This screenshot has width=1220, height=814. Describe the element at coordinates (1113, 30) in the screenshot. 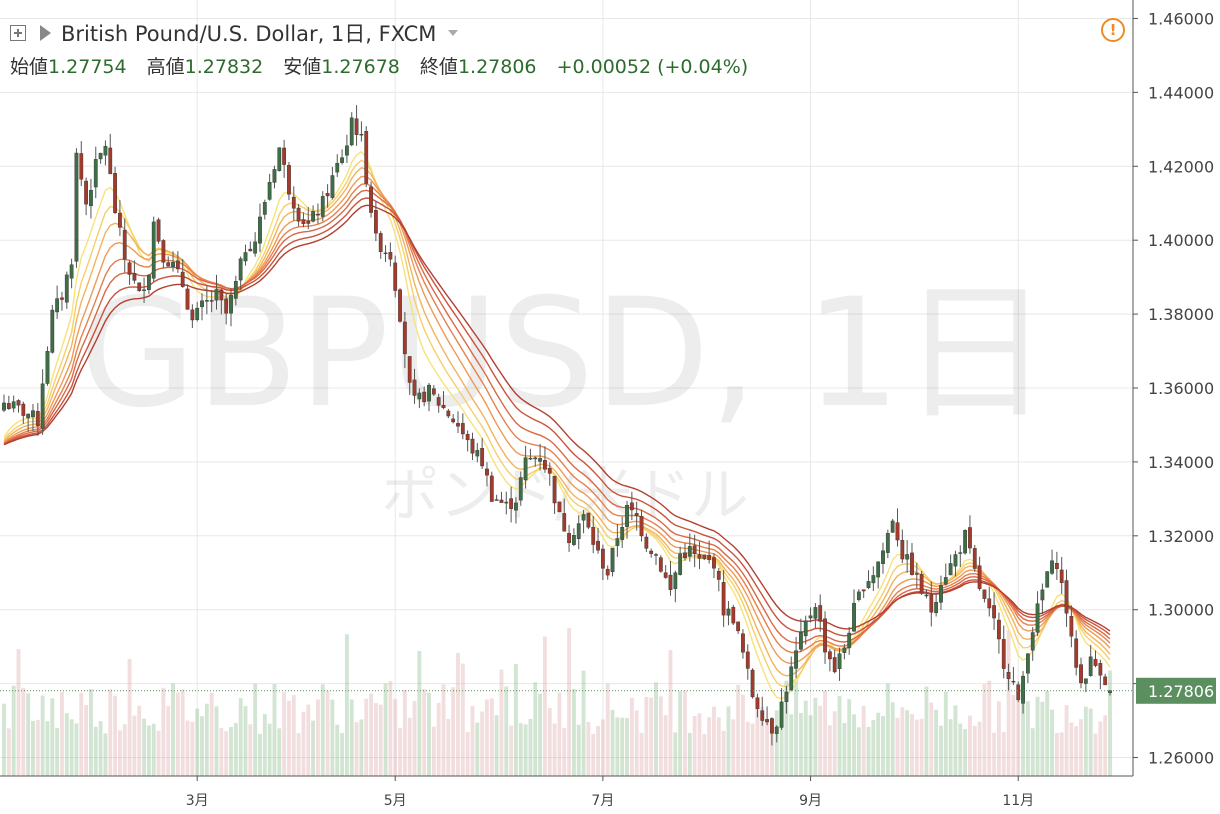

I see `alert-icon: !` at that location.